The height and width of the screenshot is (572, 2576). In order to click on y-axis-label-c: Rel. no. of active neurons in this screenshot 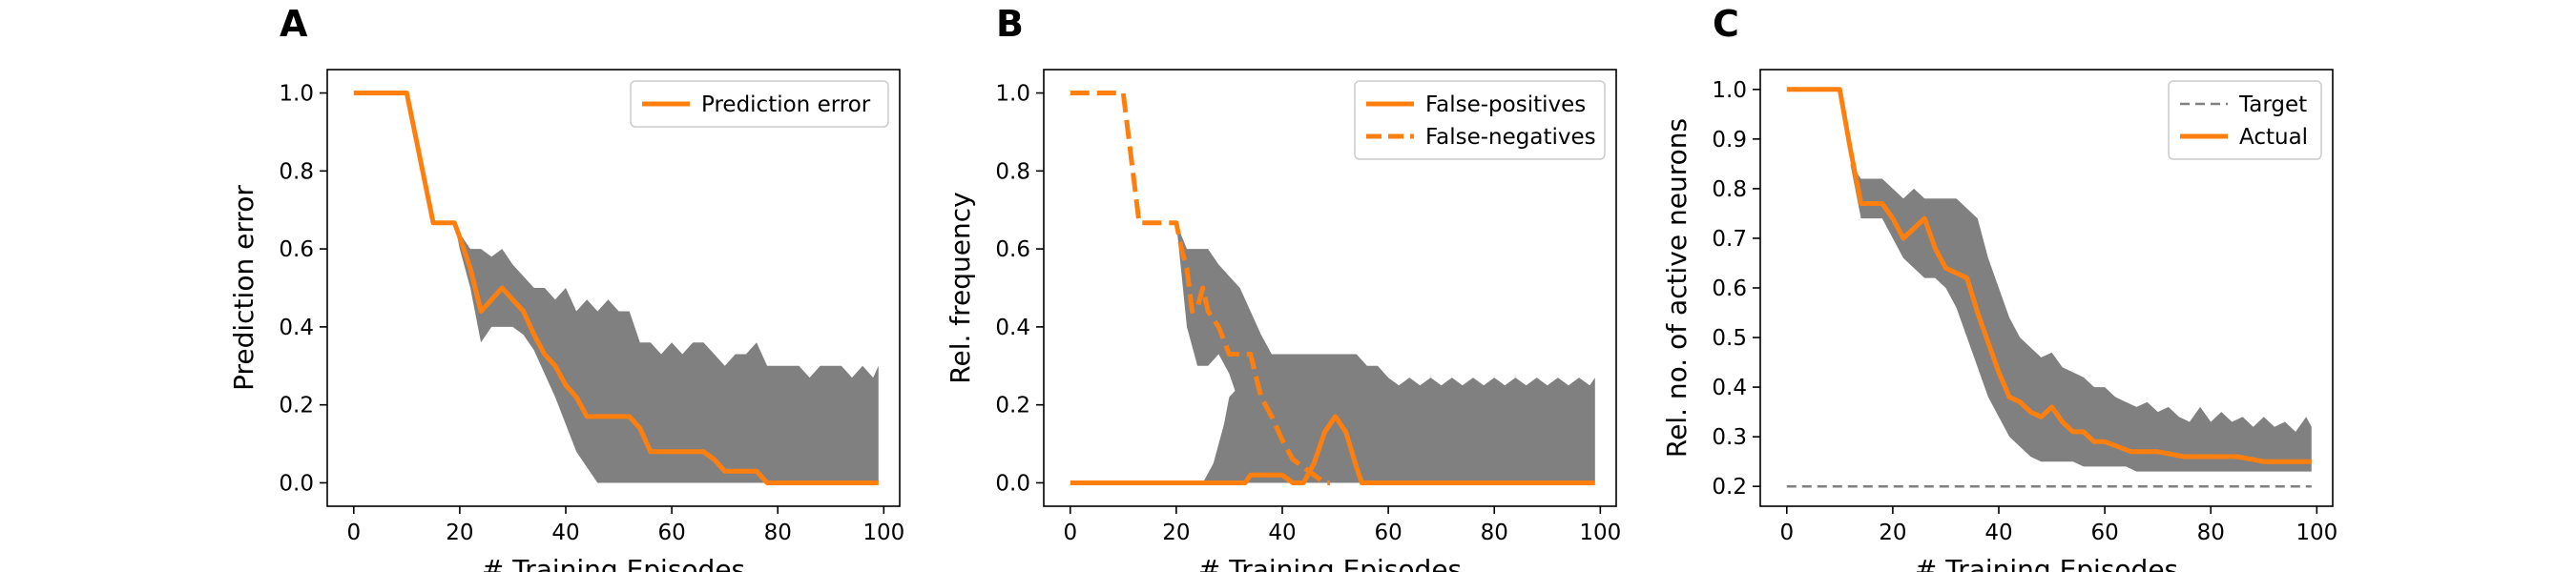, I will do `click(1677, 288)`.